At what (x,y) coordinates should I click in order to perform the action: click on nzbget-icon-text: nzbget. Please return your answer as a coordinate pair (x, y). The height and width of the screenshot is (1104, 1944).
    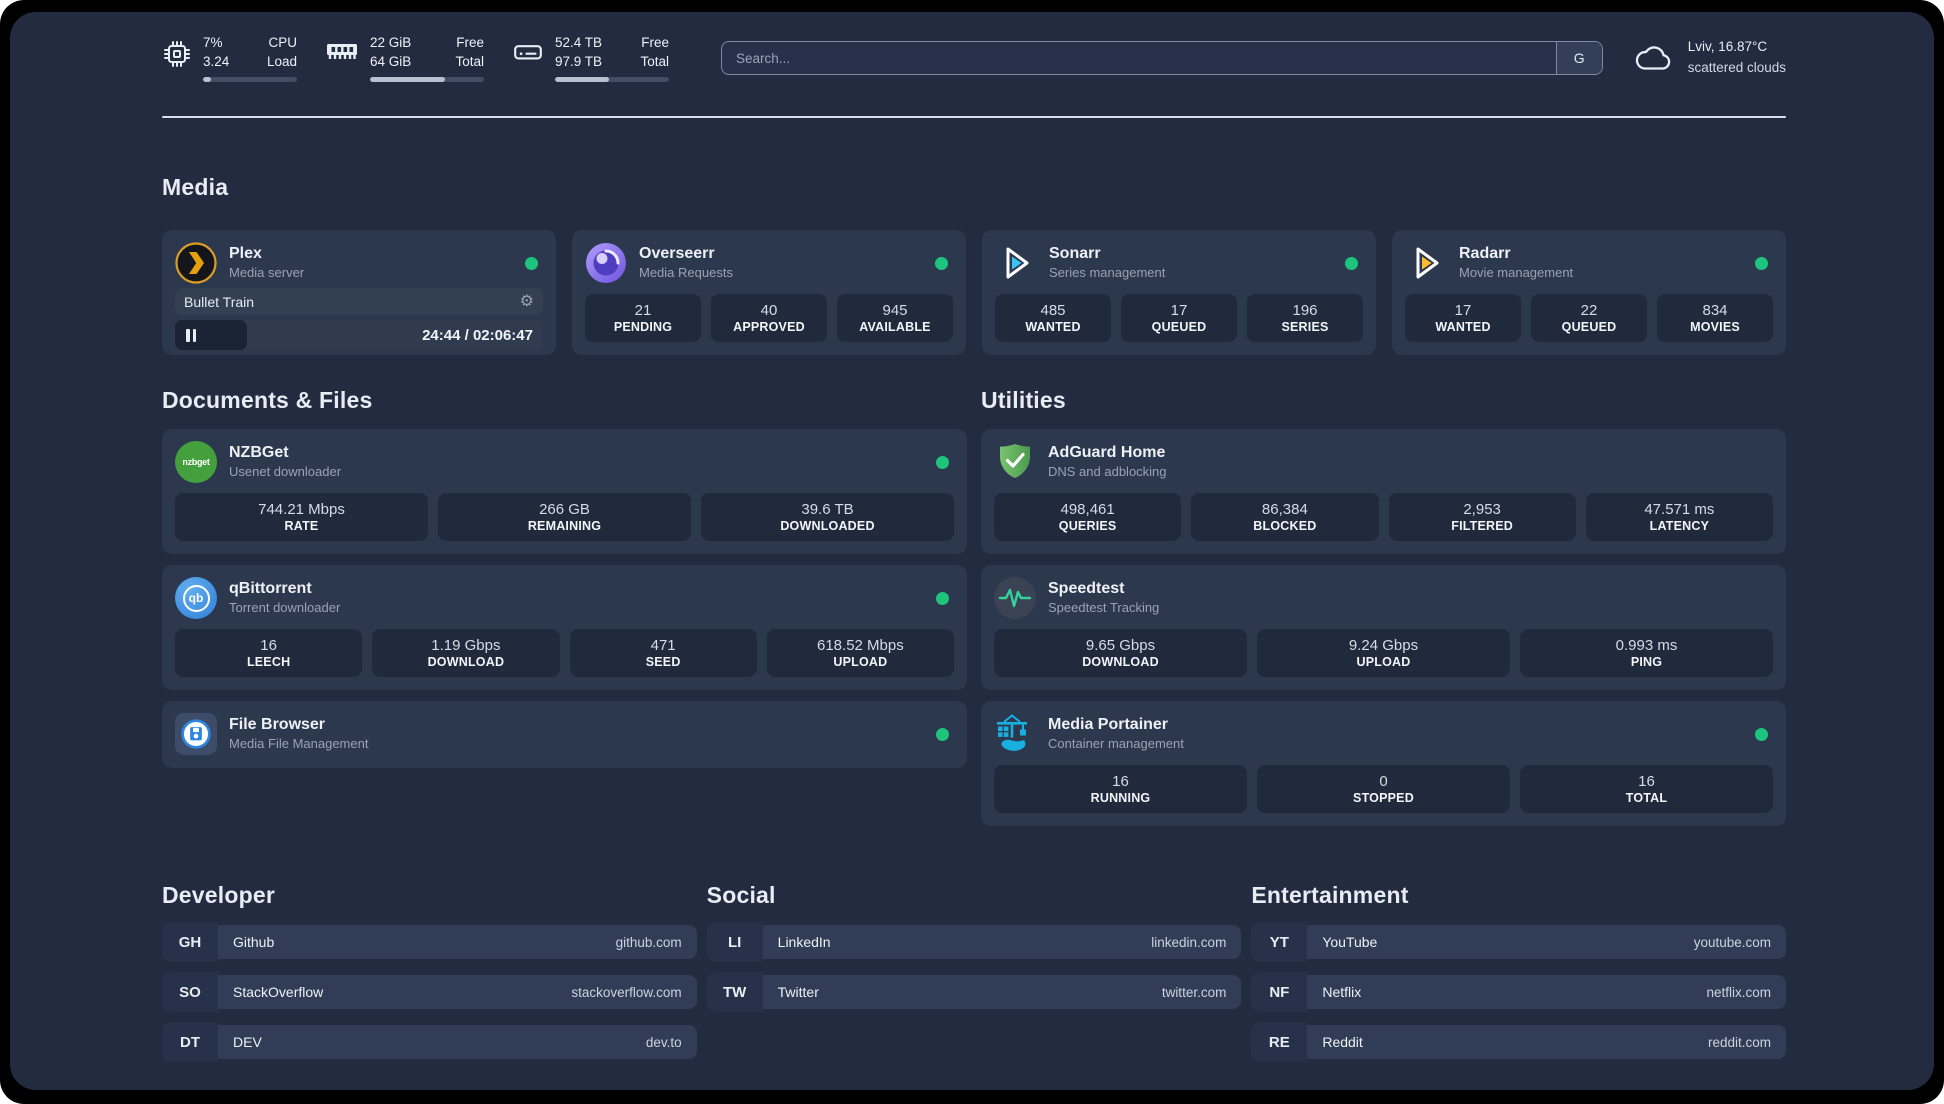
    Looking at the image, I should click on (196, 462).